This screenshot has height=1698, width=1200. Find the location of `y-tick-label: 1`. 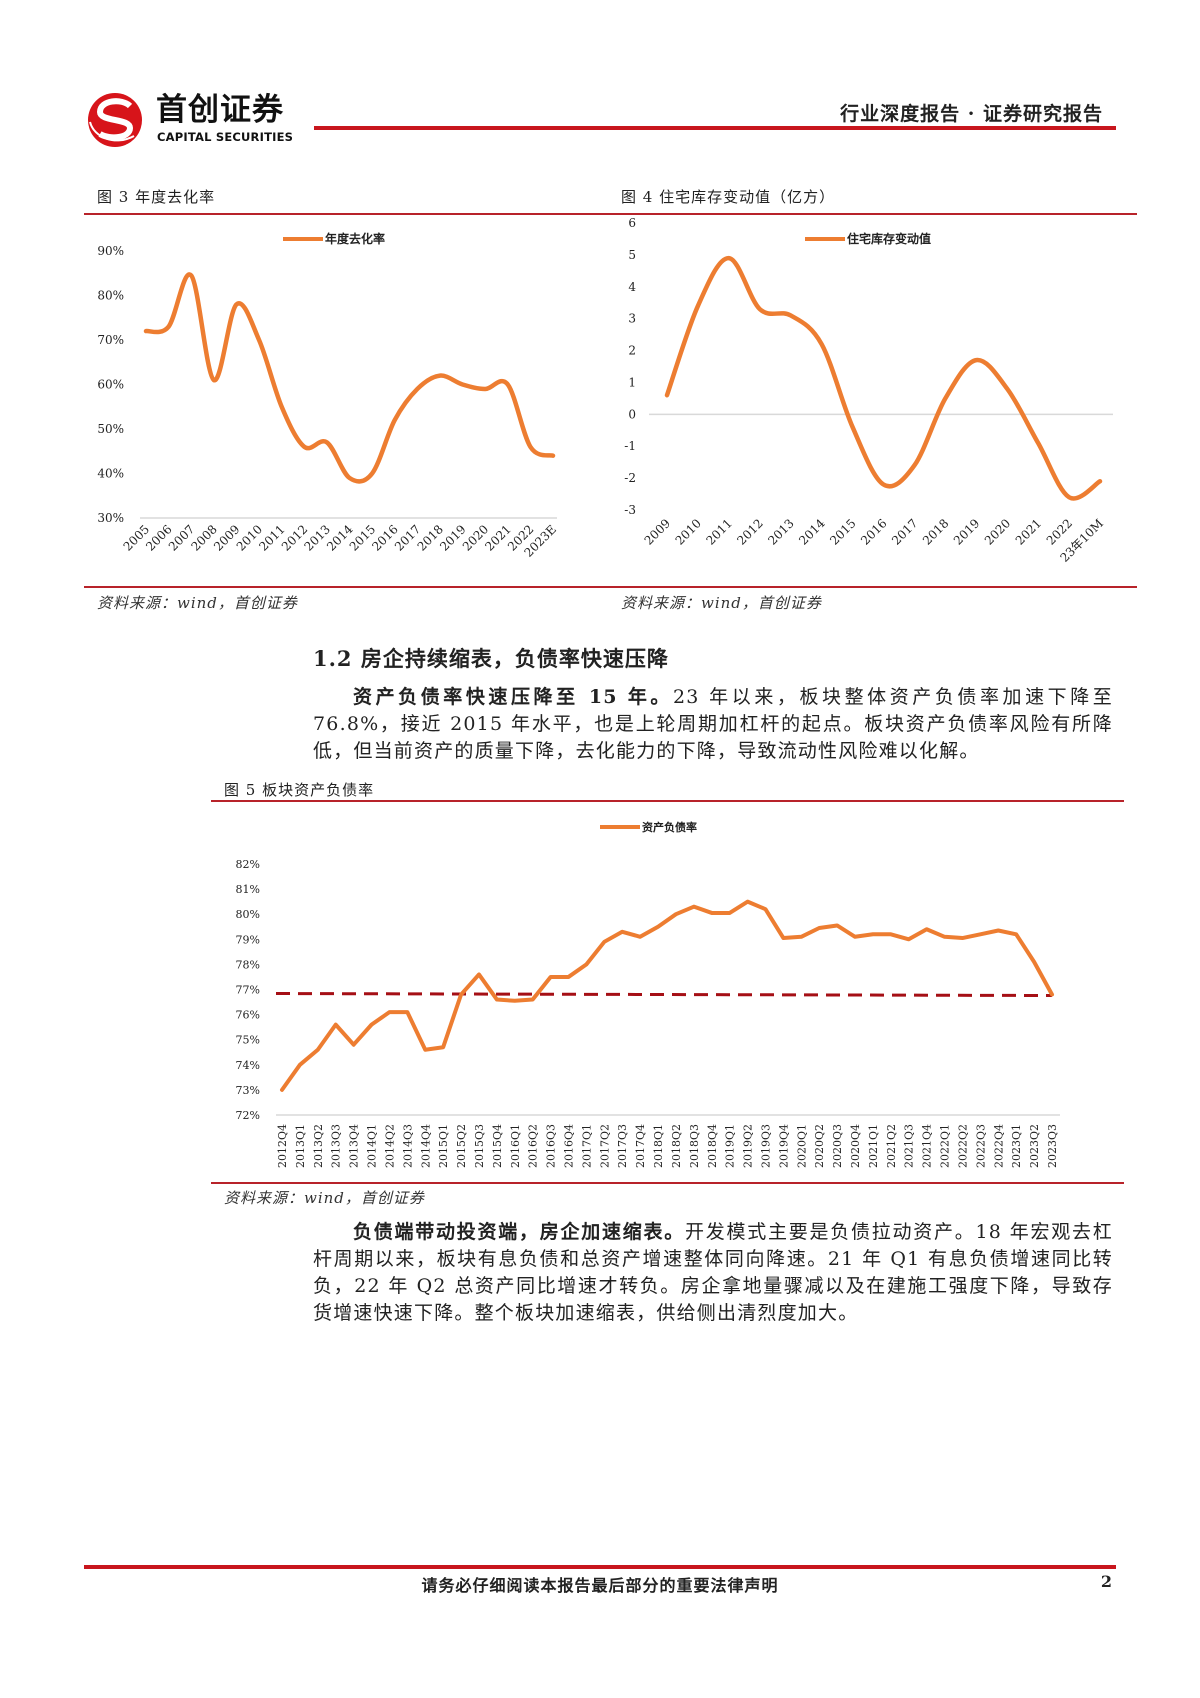

y-tick-label: 1 is located at coordinates (632, 382).